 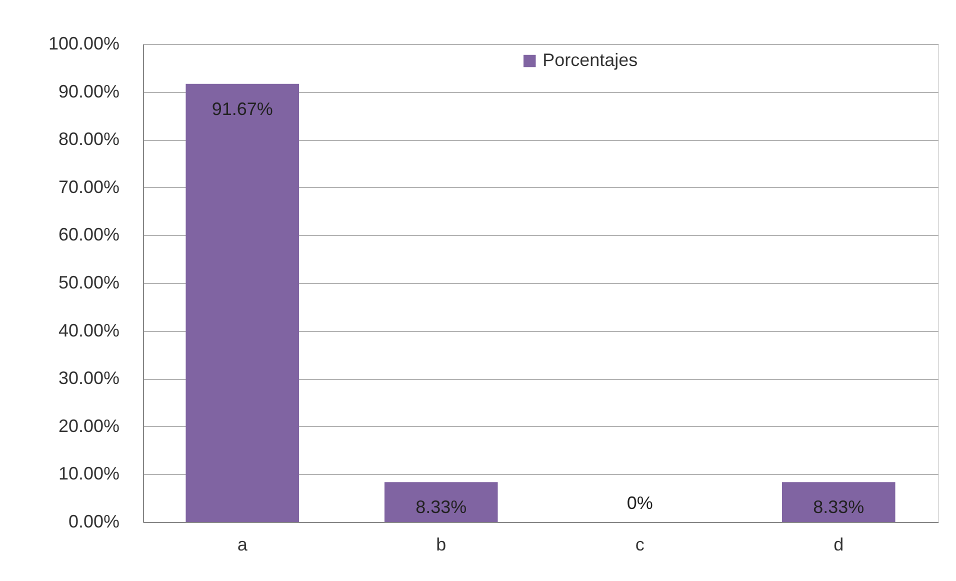 What do you see at coordinates (242, 544) in the screenshot?
I see `x-tick-label: a` at bounding box center [242, 544].